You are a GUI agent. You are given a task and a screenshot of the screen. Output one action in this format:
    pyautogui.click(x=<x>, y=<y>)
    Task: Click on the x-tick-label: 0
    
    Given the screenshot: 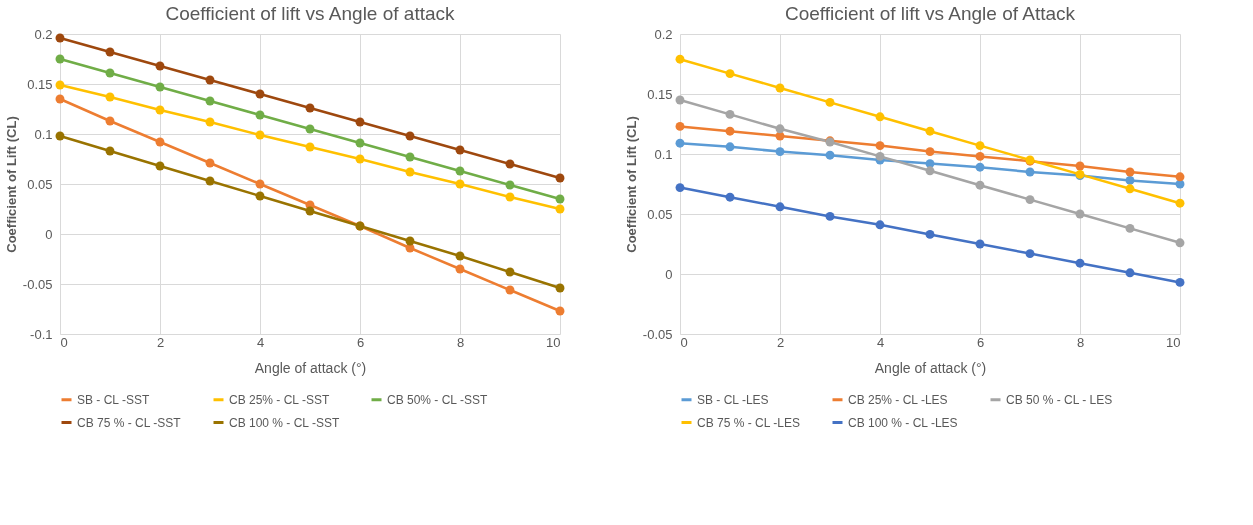 What is the action you would take?
    pyautogui.click(x=684, y=342)
    